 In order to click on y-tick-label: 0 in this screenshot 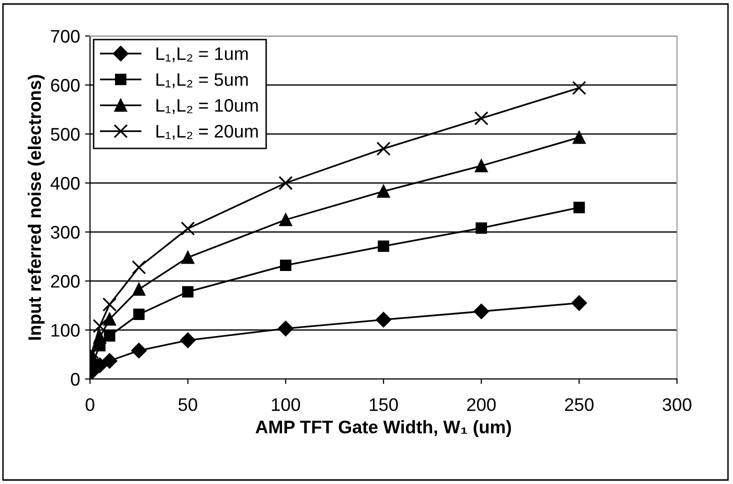, I will do `click(75, 379)`.